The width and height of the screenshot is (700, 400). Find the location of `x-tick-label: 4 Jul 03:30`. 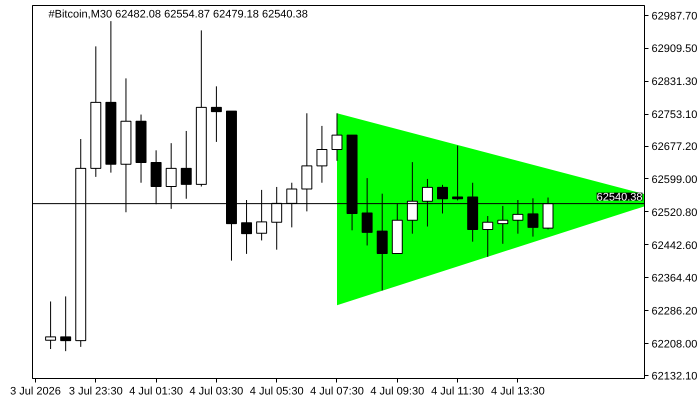

x-tick-label: 4 Jul 03:30 is located at coordinates (216, 392).